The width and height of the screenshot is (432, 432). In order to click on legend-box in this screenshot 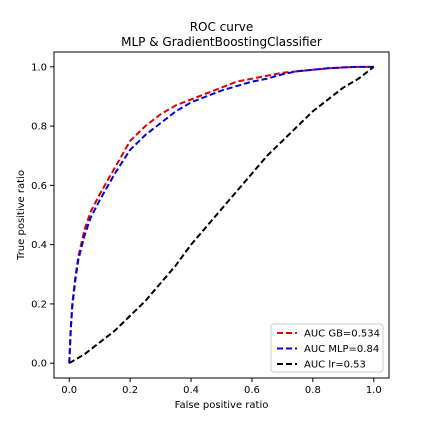, I will do `click(327, 348)`.